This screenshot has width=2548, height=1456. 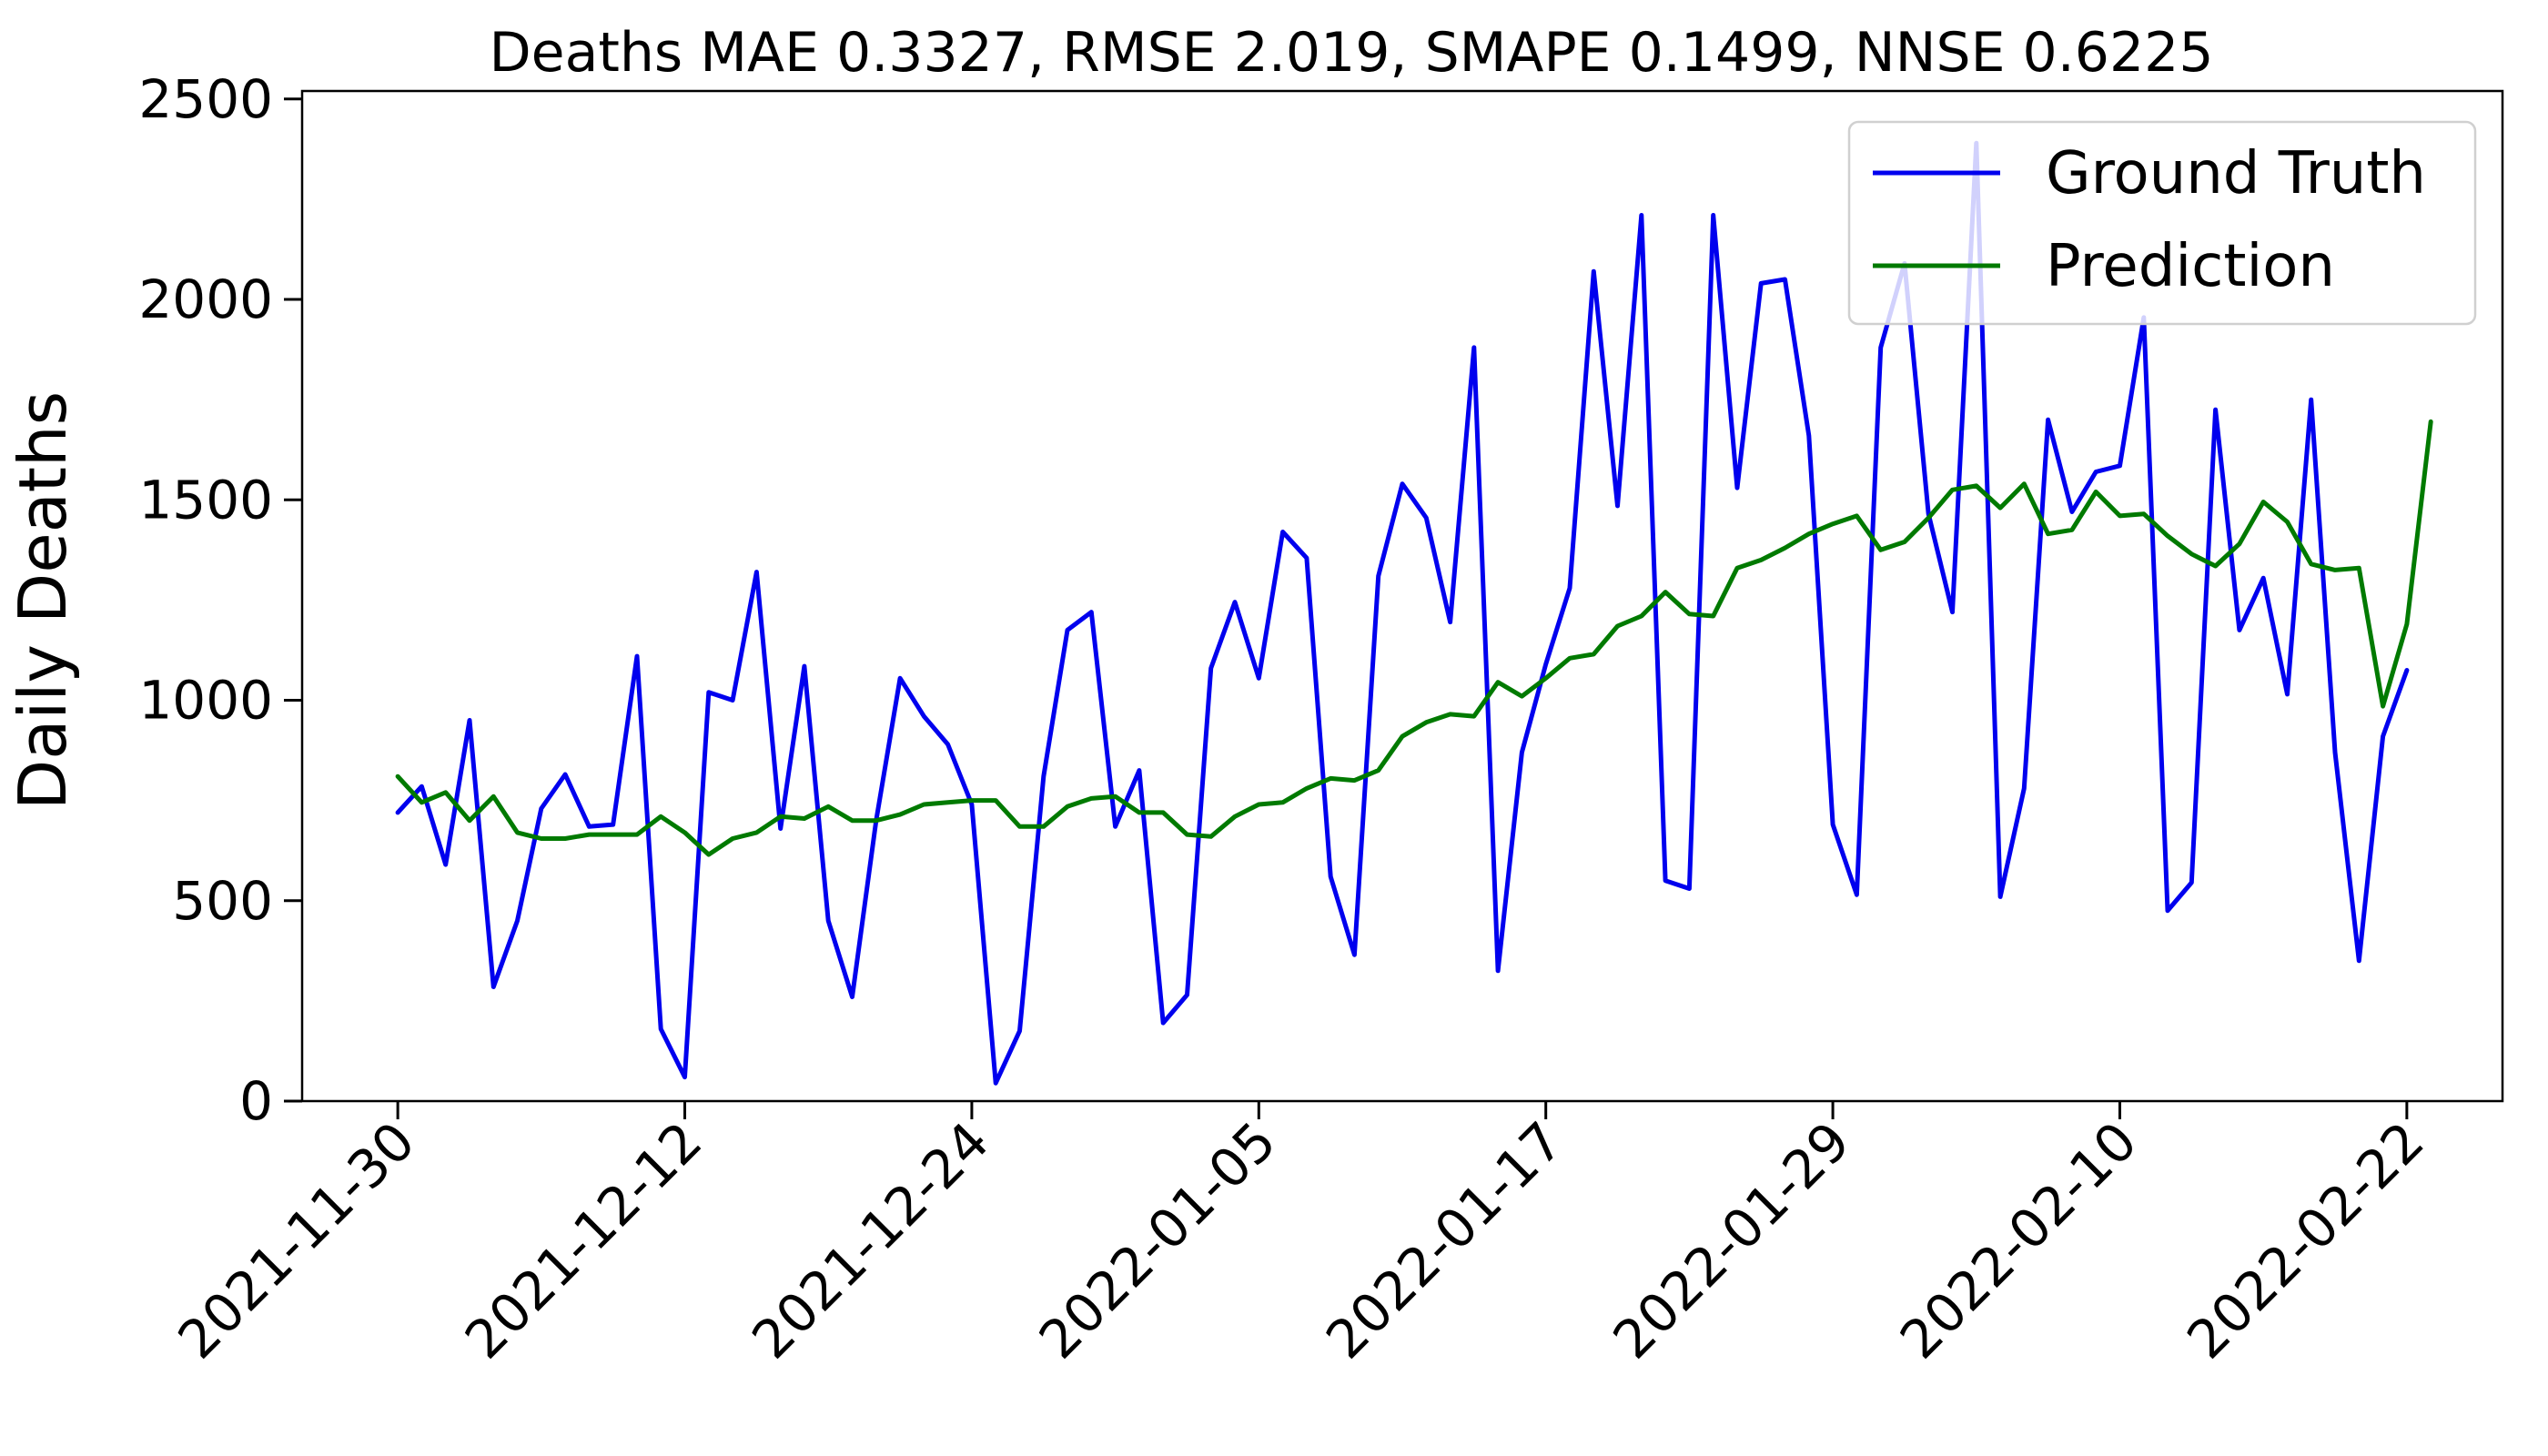 What do you see at coordinates (206, 701) in the screenshot?
I see `y-tick-label: 1000` at bounding box center [206, 701].